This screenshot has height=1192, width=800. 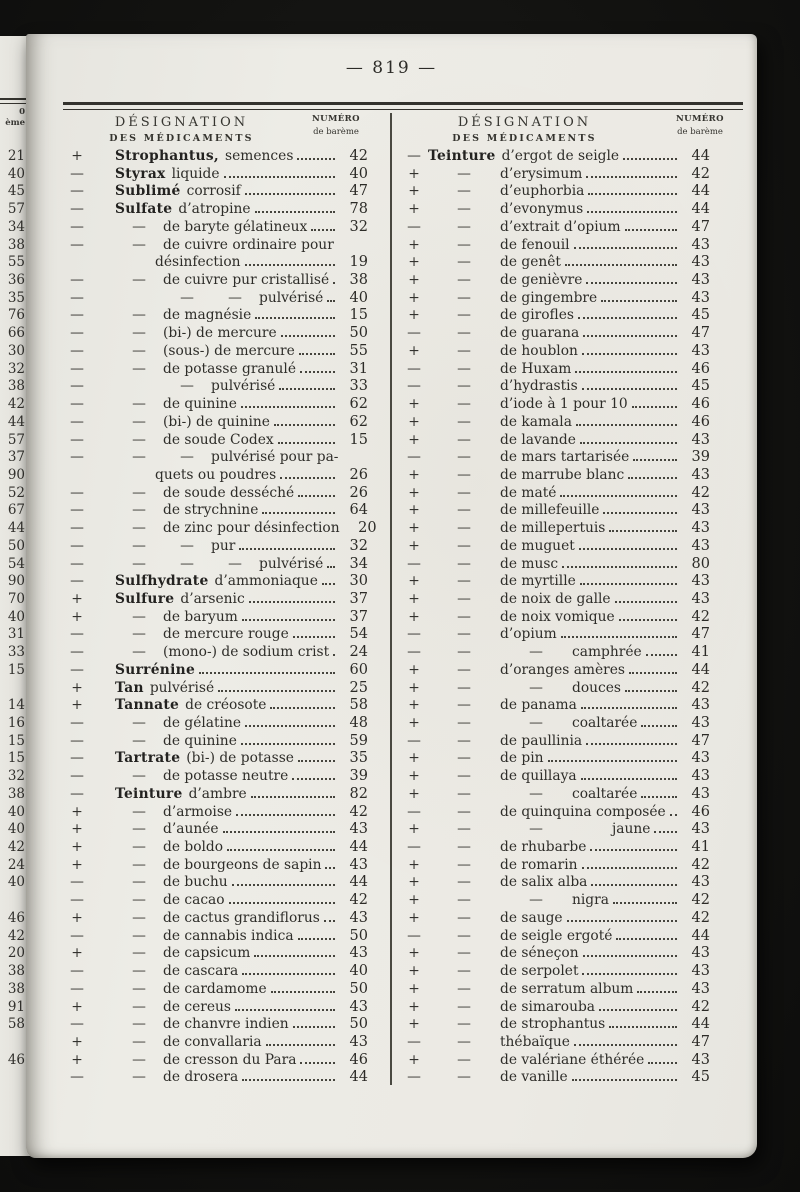 What do you see at coordinates (560, 156) in the screenshot?
I see `entry-text: d’ergot de seigle` at bounding box center [560, 156].